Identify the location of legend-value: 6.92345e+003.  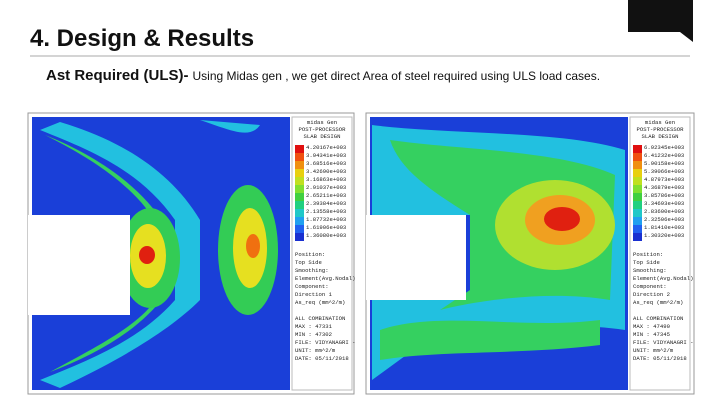
(664, 147).